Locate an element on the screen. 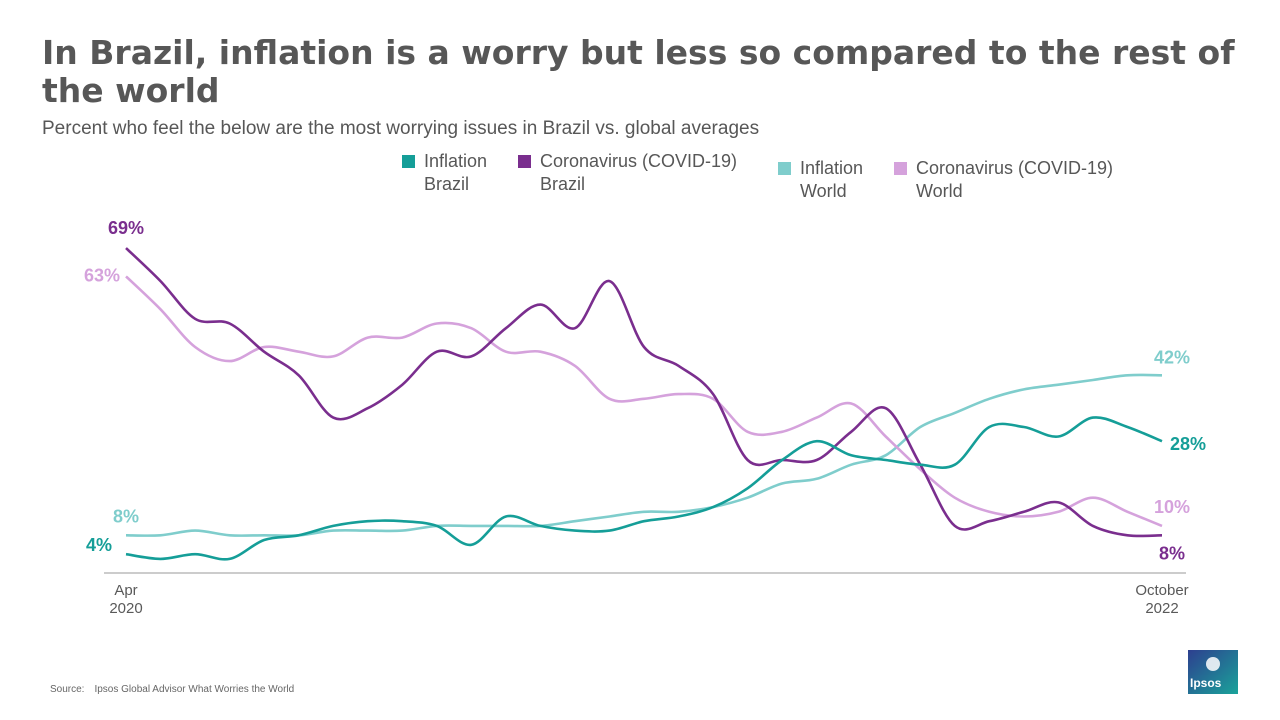 The image size is (1280, 720). data-label-inflation-brazil-start: 4% is located at coordinates (99, 545).